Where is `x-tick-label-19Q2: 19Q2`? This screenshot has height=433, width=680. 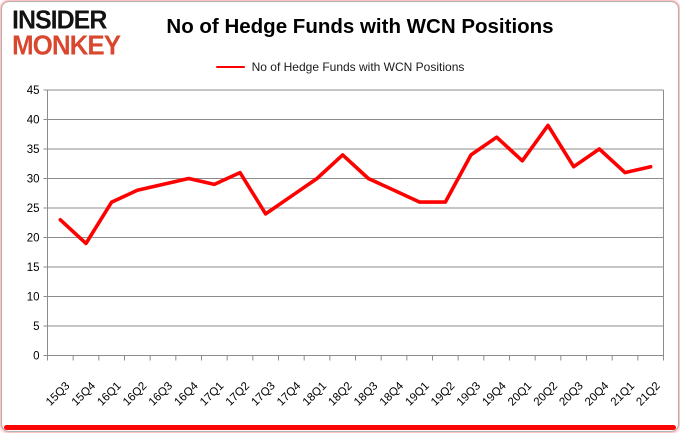
x-tick-label-19Q2: 19Q2 is located at coordinates (443, 394).